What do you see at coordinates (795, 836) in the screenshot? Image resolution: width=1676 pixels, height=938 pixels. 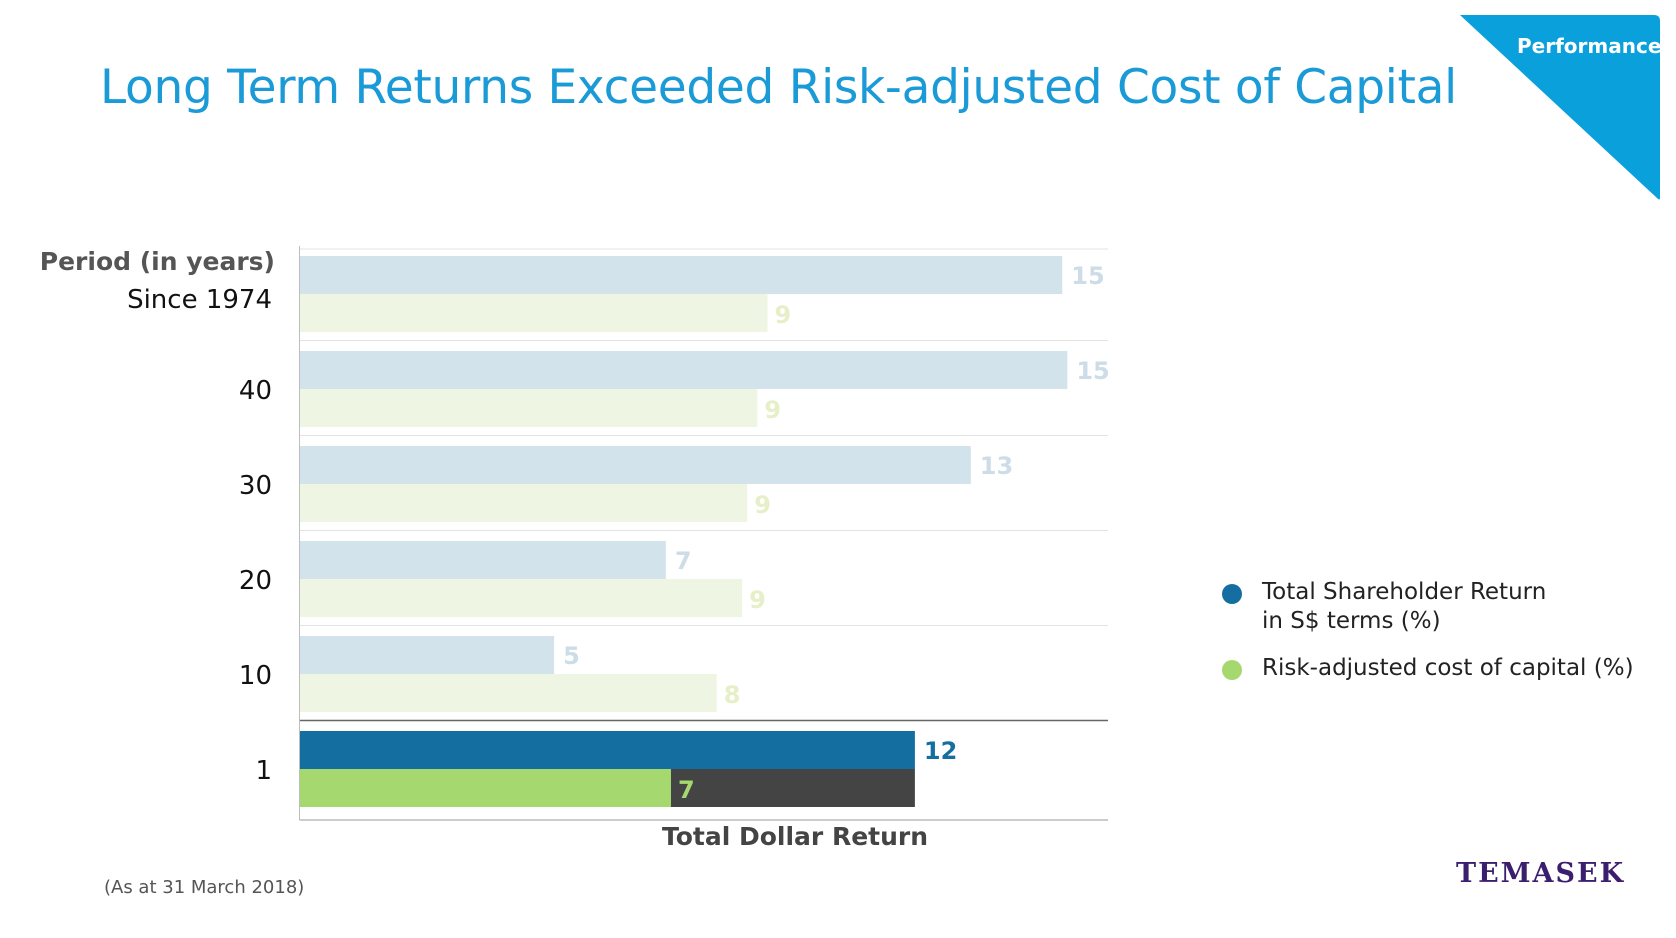 I see `total-dollar-return-label: Total Dollar Return` at bounding box center [795, 836].